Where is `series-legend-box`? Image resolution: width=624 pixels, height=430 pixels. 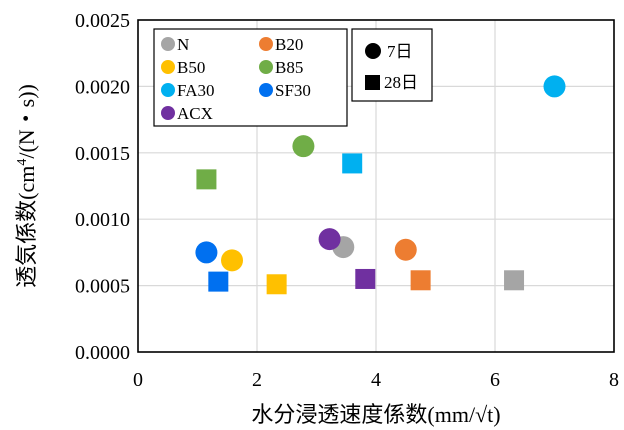 series-legend-box is located at coordinates (250, 77).